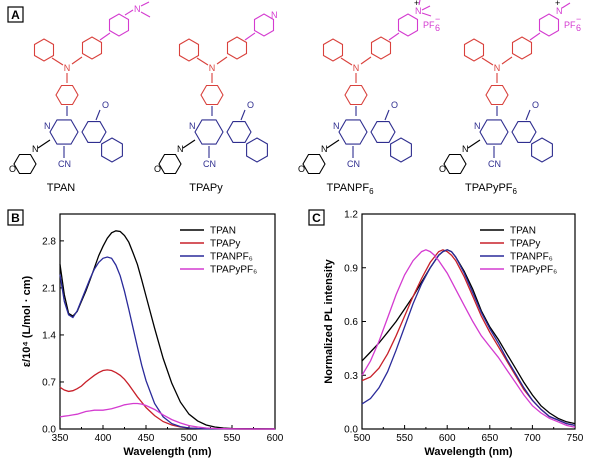  What do you see at coordinates (549, 25) in the screenshot?
I see `terminal-ring` at bounding box center [549, 25].